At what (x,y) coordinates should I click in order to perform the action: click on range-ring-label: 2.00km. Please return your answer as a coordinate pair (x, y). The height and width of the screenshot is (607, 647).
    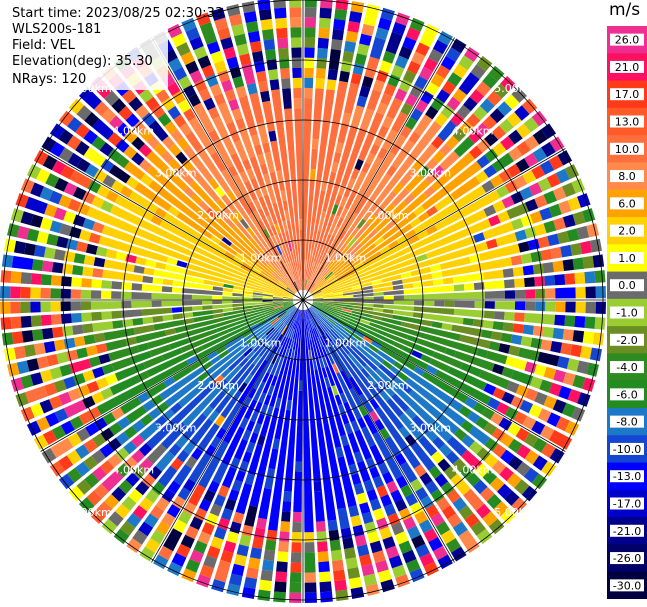
    Looking at the image, I should click on (218, 385).